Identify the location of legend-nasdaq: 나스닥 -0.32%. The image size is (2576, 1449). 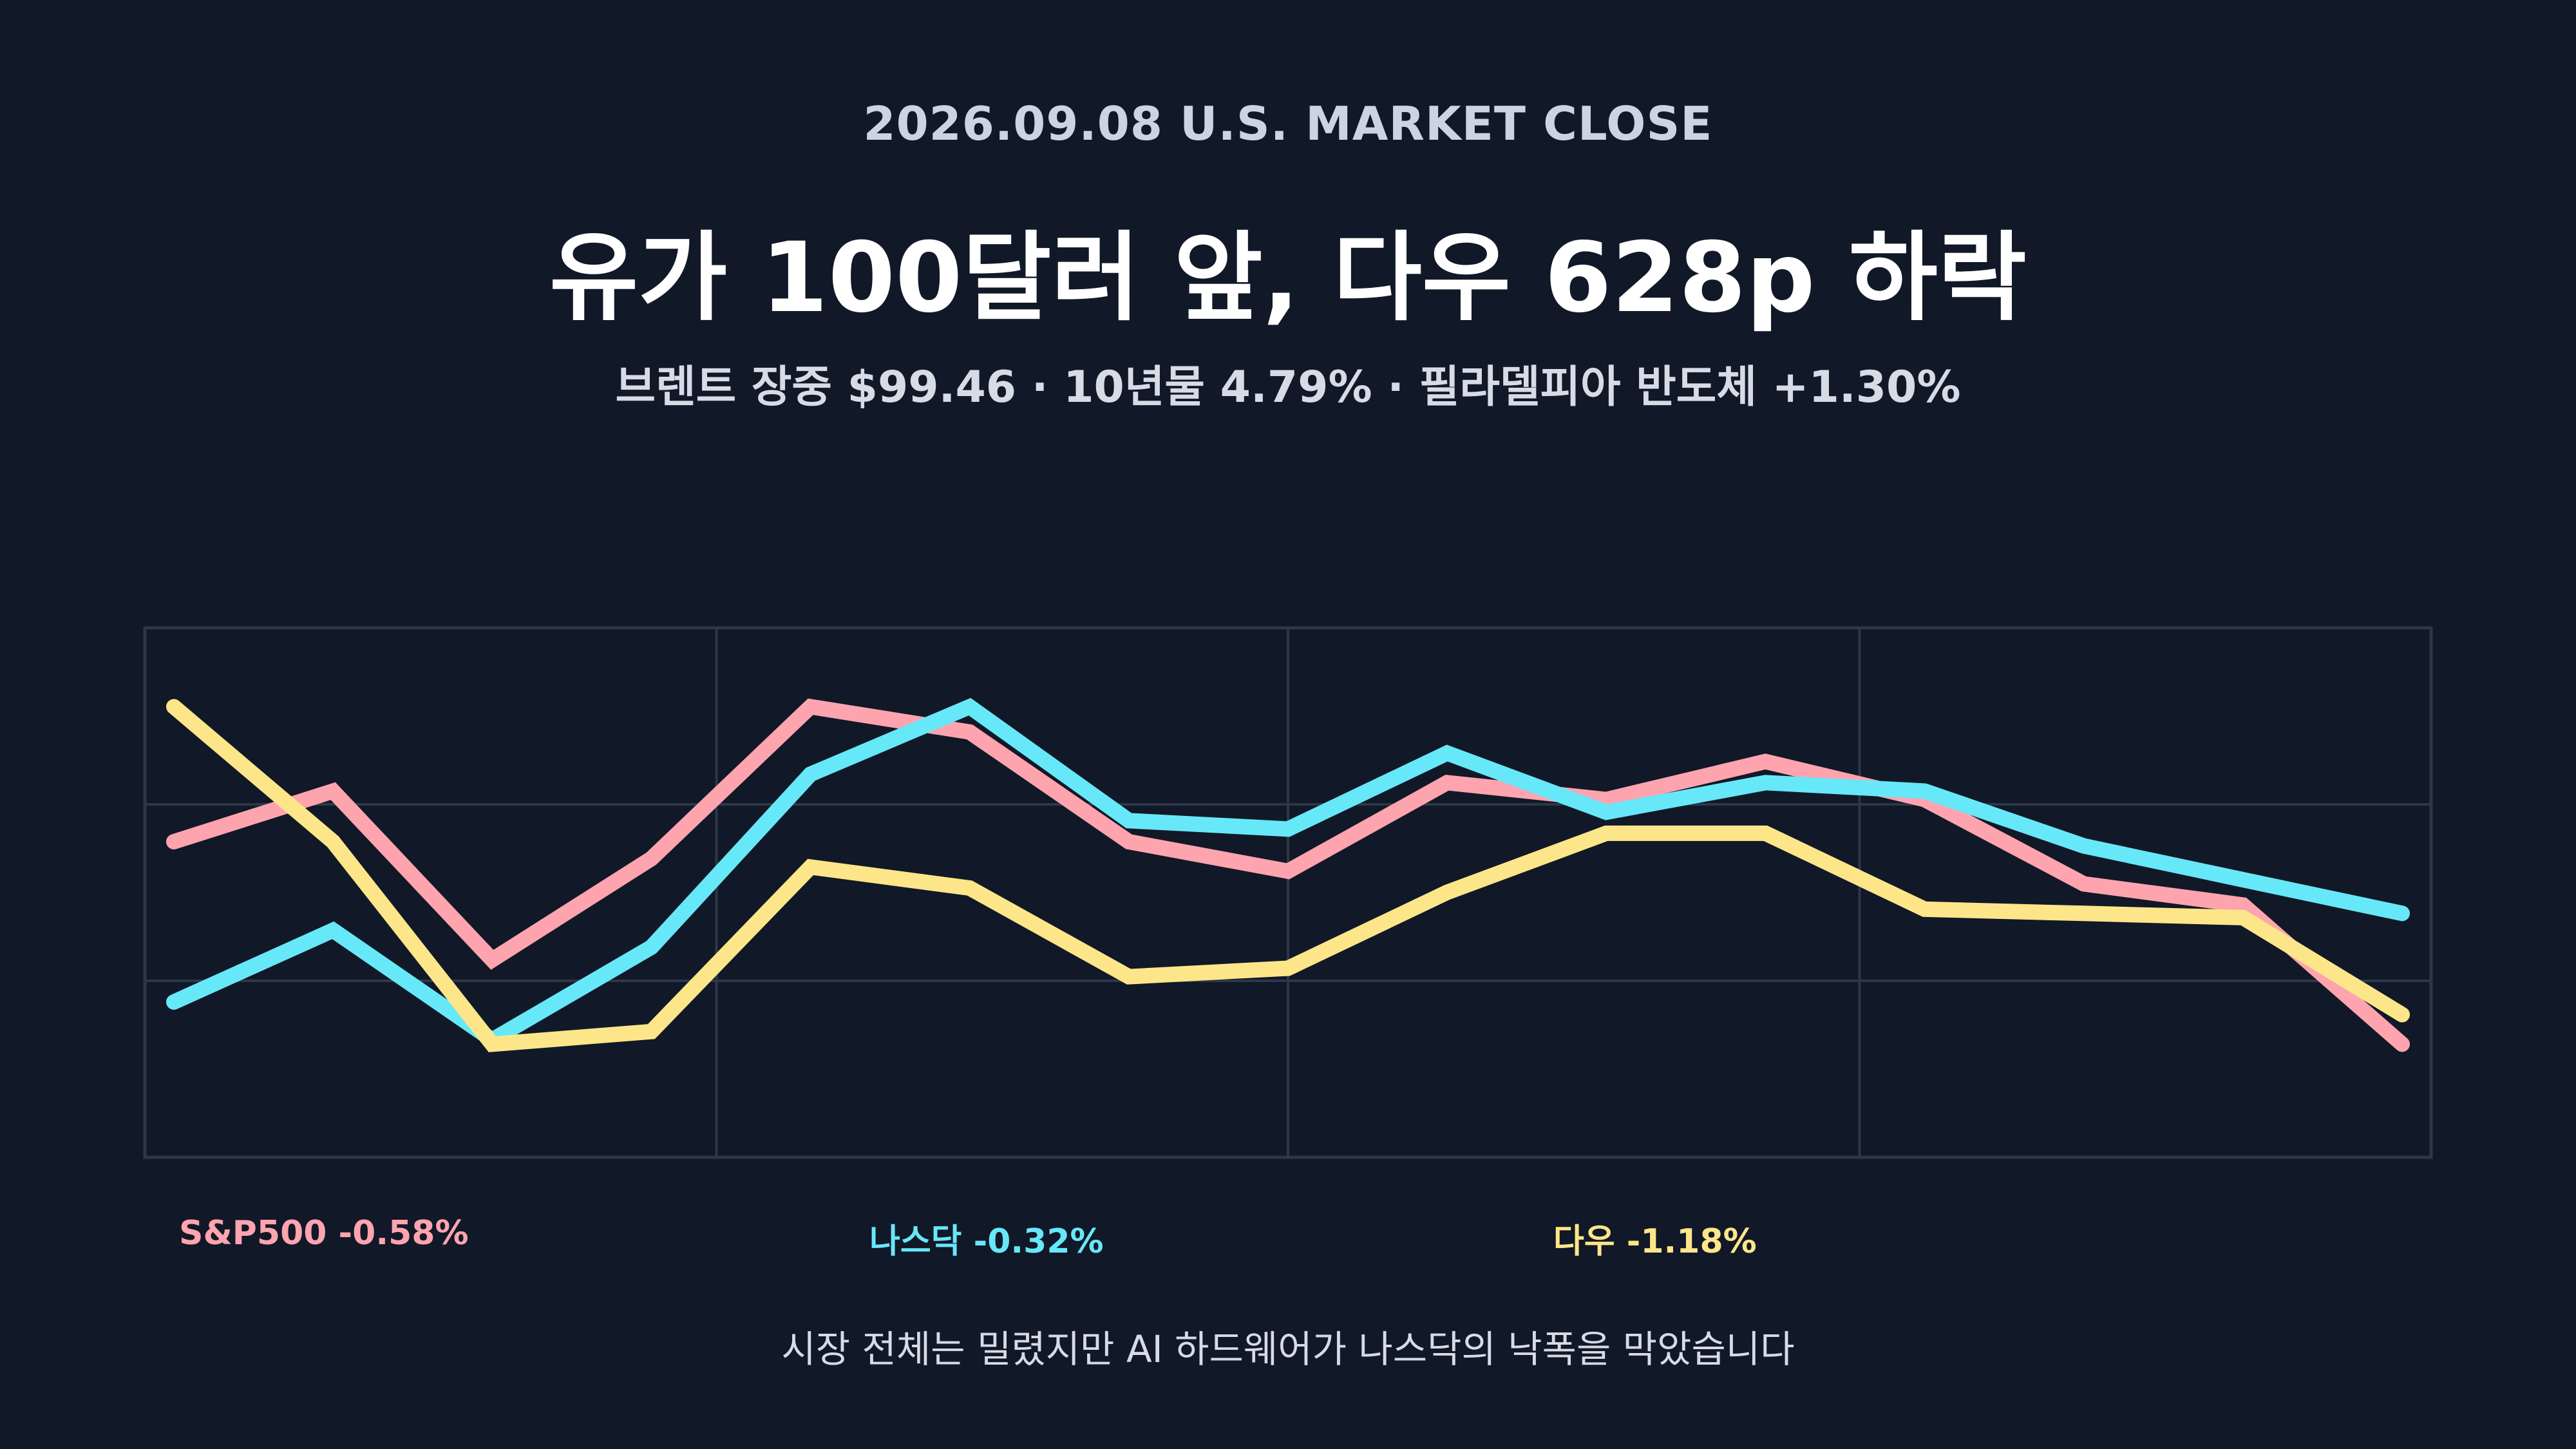
(986, 1241).